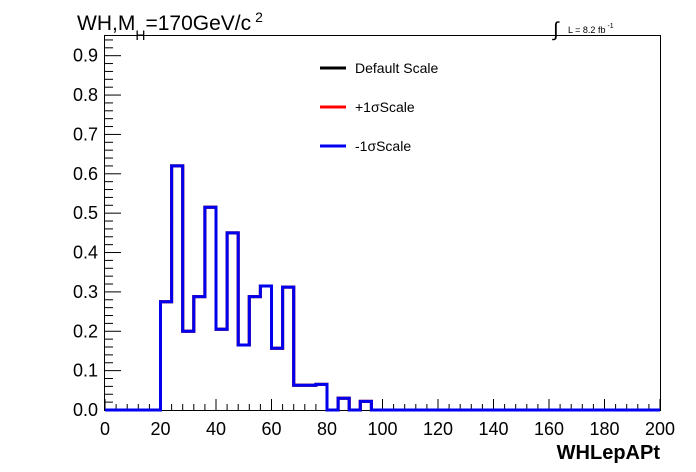 This screenshot has height=472, width=696. What do you see at coordinates (271, 429) in the screenshot?
I see `x-tick-label: 60` at bounding box center [271, 429].